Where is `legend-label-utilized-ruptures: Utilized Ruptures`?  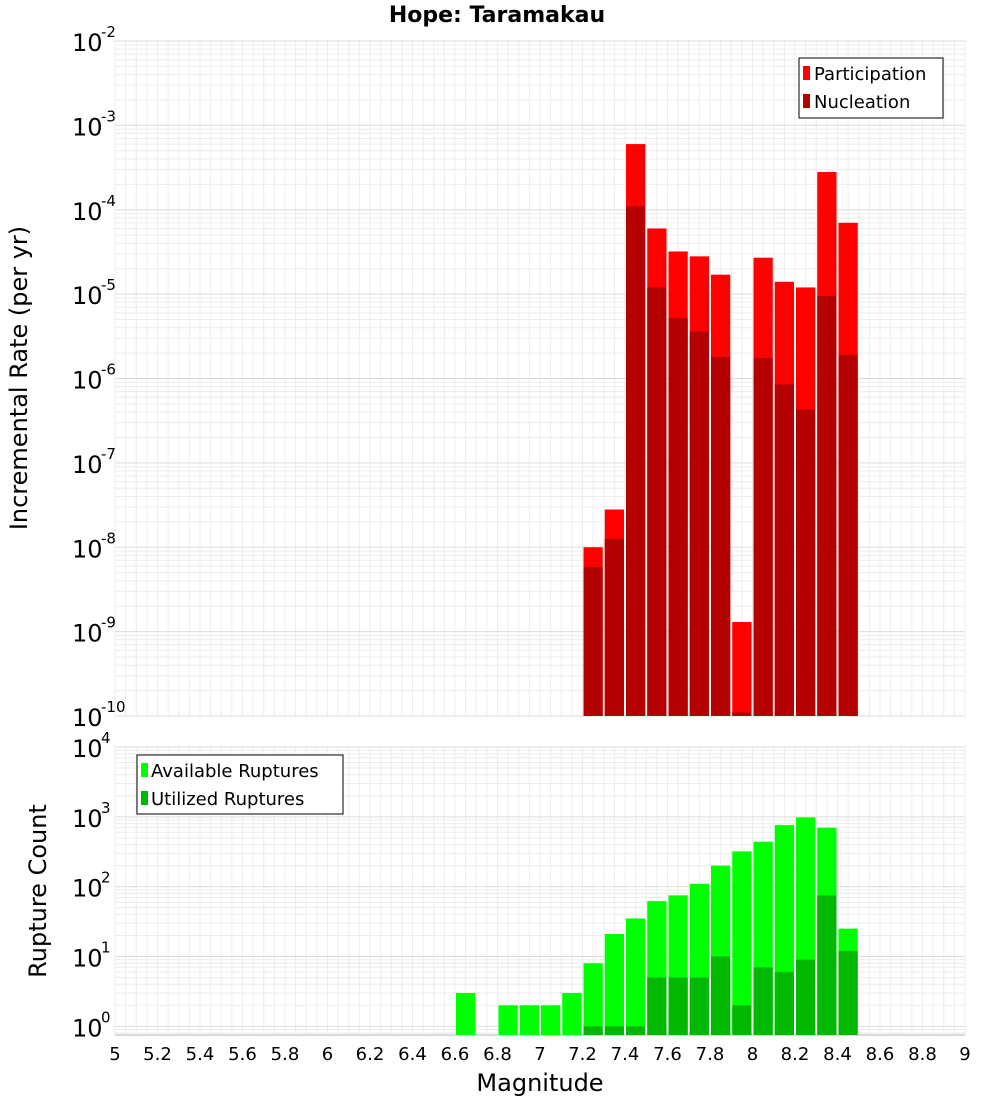 legend-label-utilized-ruptures: Utilized Ruptures is located at coordinates (227, 799).